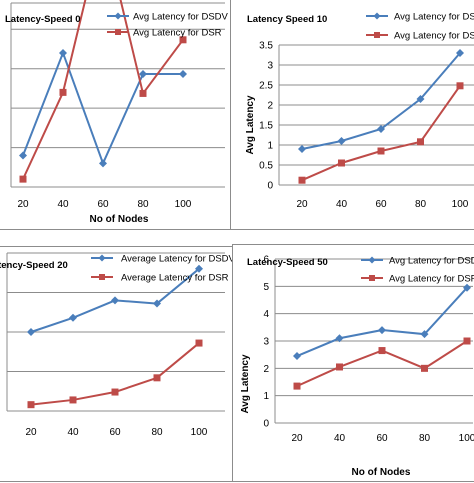  I want to click on legend-label-dsdv: Average Latency for DSDV, so click(178, 259).